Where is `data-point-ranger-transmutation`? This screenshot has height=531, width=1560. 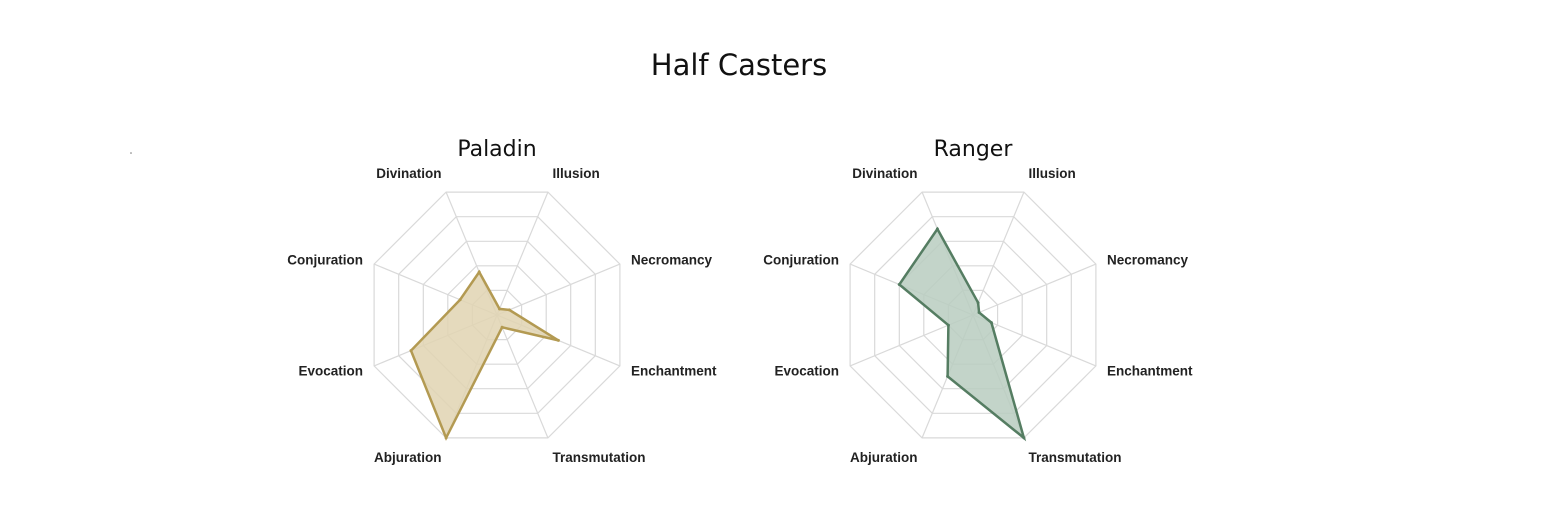
data-point-ranger-transmutation is located at coordinates (1024, 438).